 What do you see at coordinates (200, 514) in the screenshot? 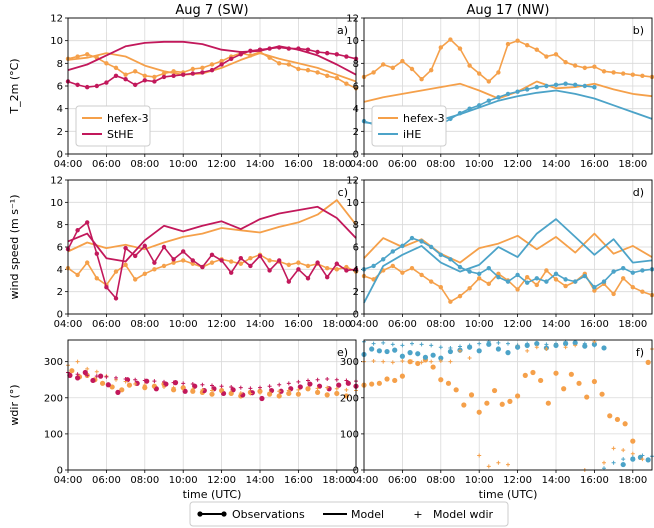
I see `legend-obs-marker-a` at bounding box center [200, 514].